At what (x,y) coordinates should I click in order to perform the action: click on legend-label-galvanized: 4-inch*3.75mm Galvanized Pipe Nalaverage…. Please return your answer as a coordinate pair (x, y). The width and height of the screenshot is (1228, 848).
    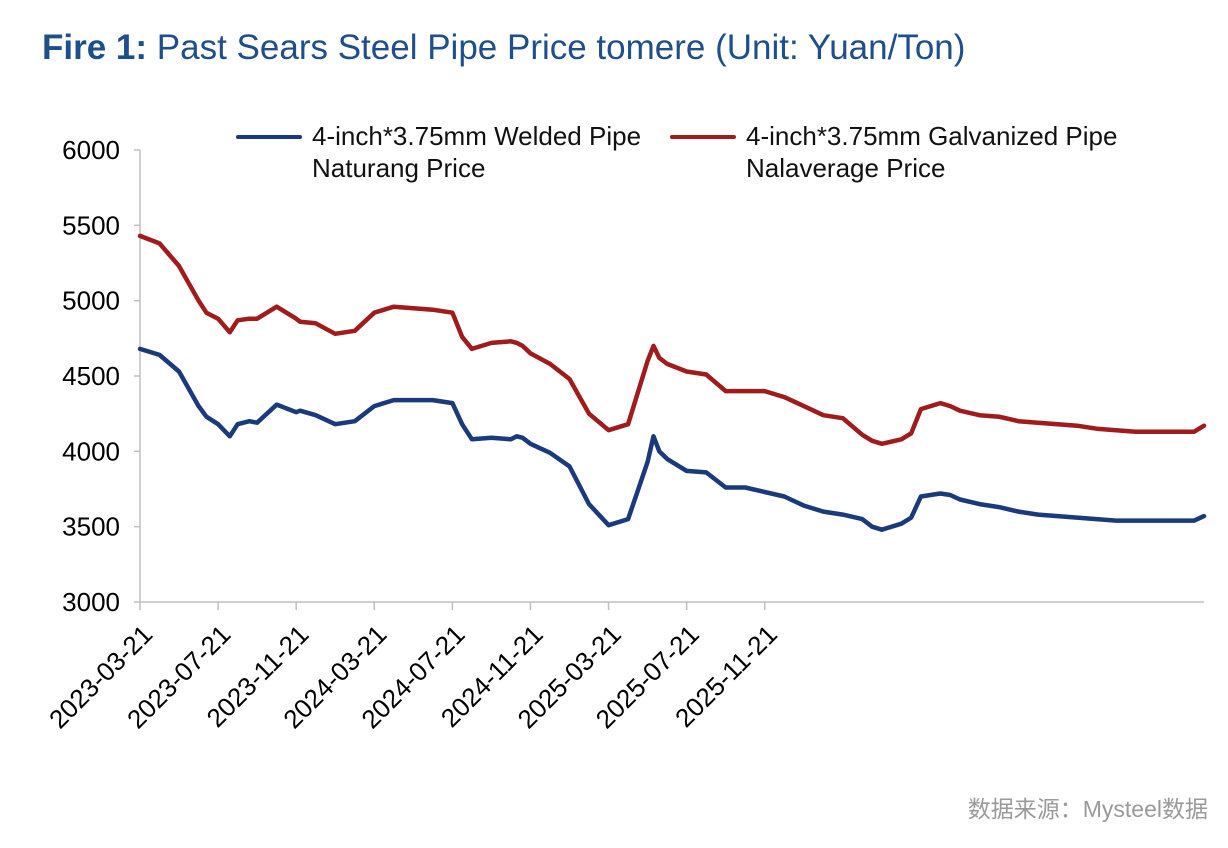
    Looking at the image, I should click on (931, 152).